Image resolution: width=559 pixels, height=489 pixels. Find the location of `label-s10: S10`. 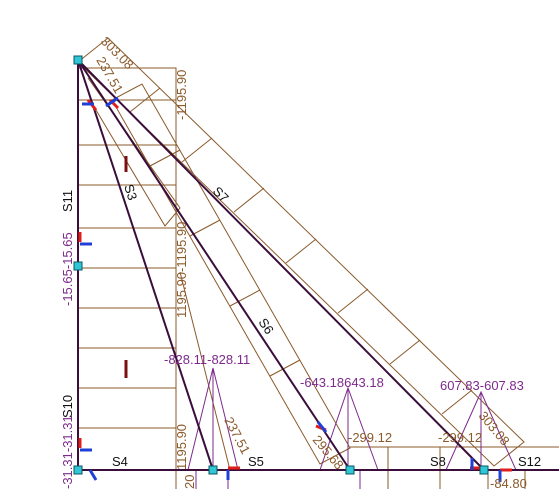

label-s10: S10 is located at coordinates (67, 406).